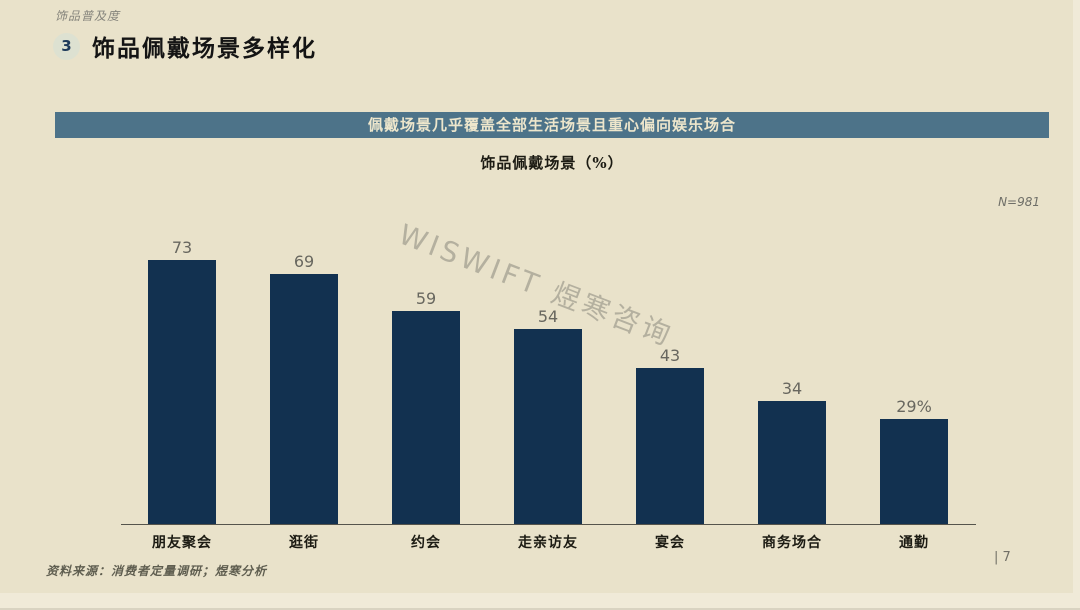 The width and height of the screenshot is (1080, 610). What do you see at coordinates (670, 355) in the screenshot?
I see `bar-value-label: 43` at bounding box center [670, 355].